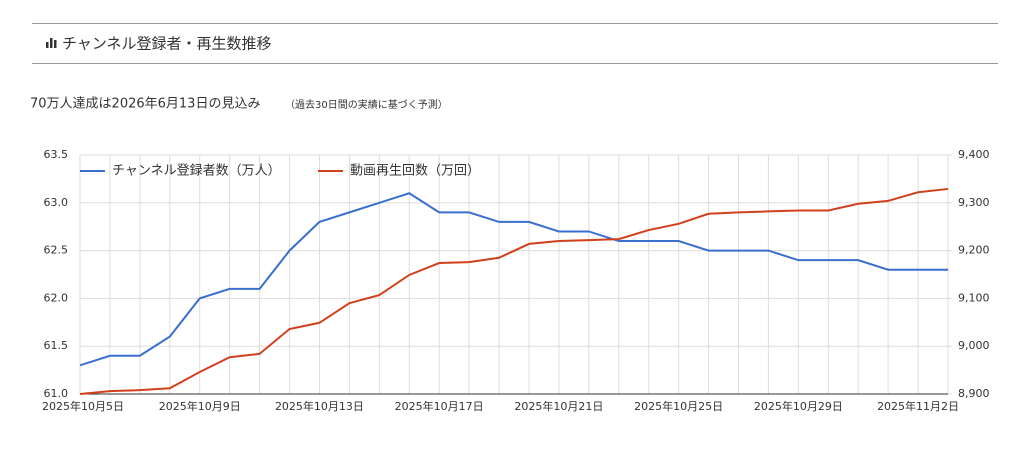 The height and width of the screenshot is (456, 1022). Describe the element at coordinates (439, 406) in the screenshot. I see `x-tick-label: 2025年10月17日` at that location.